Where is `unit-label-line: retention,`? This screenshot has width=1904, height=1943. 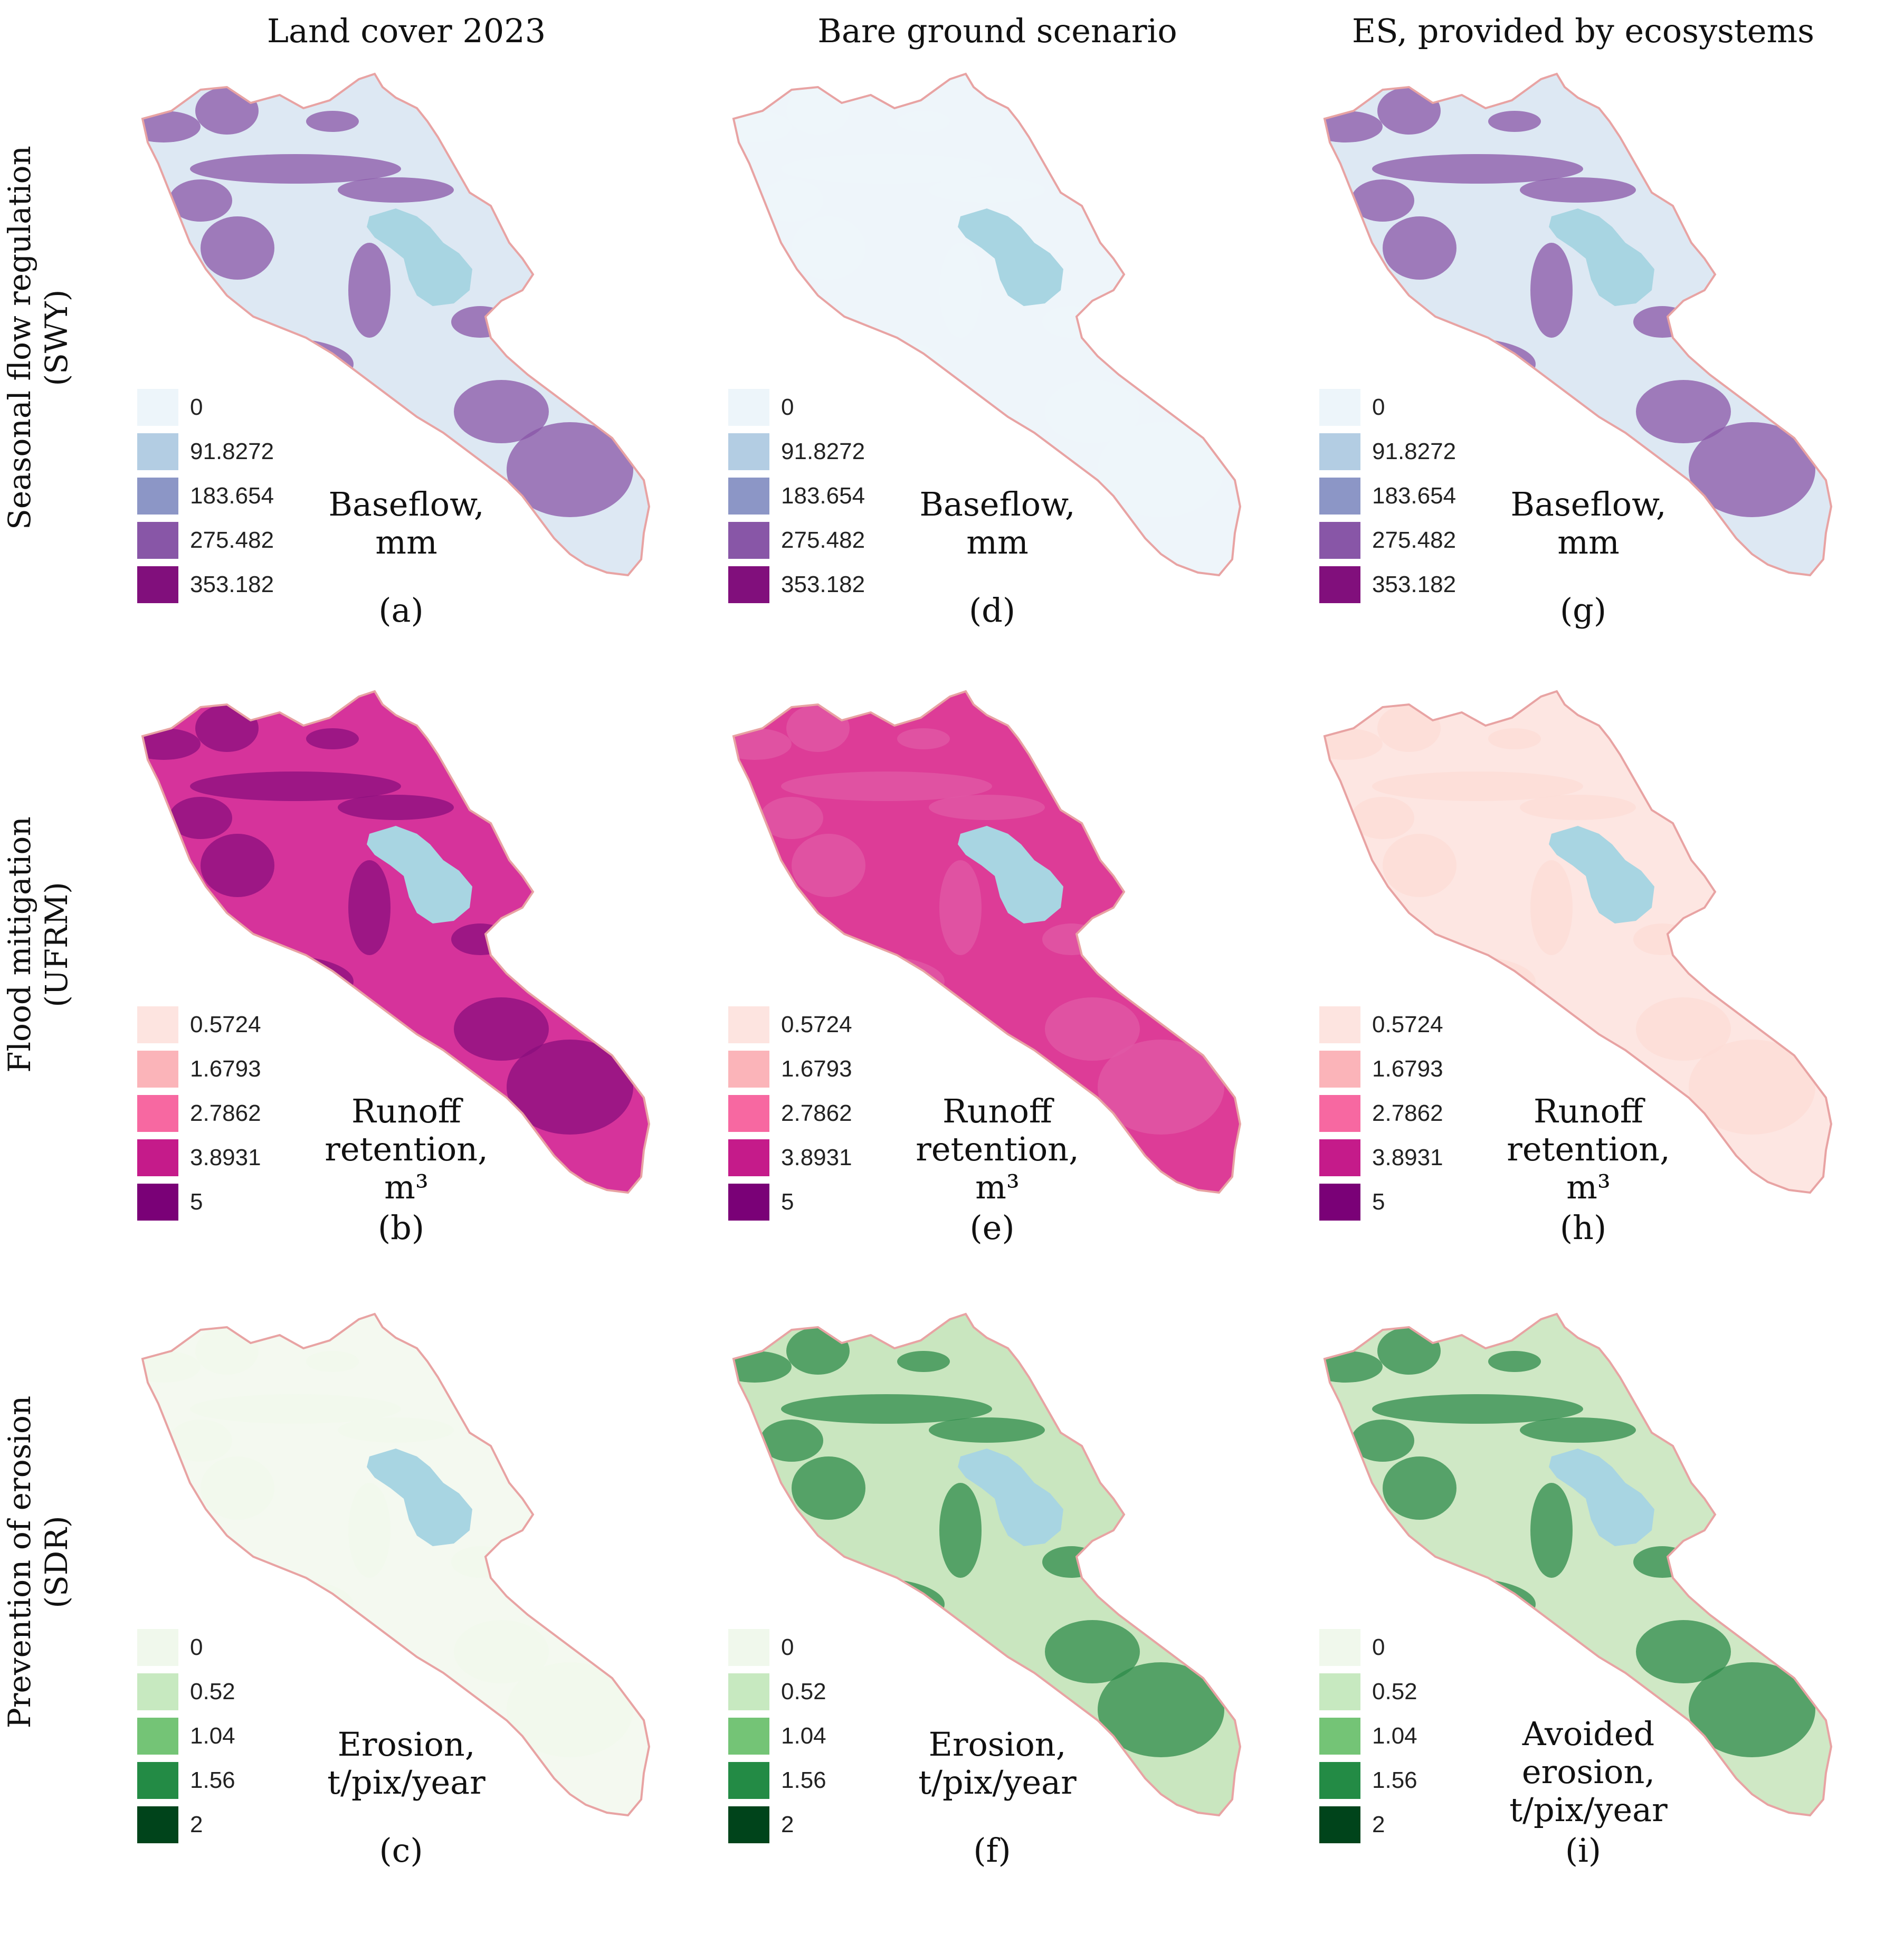
unit-label-line: retention, is located at coordinates (1588, 1149).